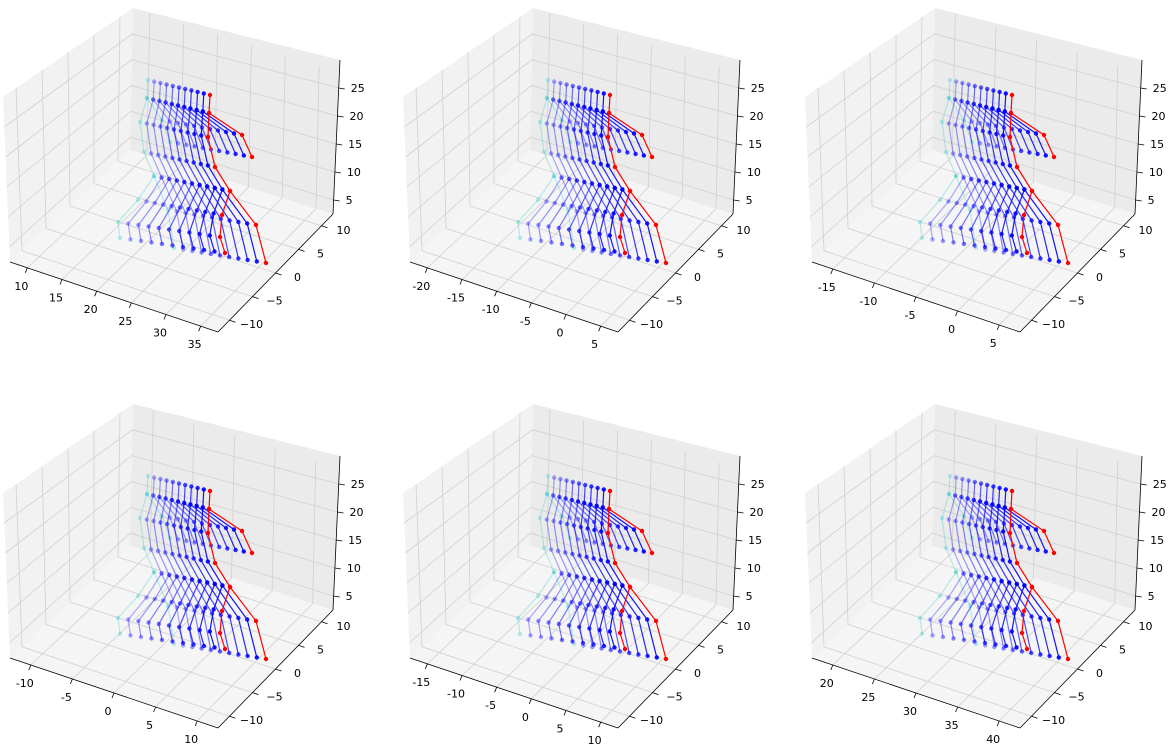 The width and height of the screenshot is (1173, 752). I want to click on y-tick-label: −10, so click(251, 324).